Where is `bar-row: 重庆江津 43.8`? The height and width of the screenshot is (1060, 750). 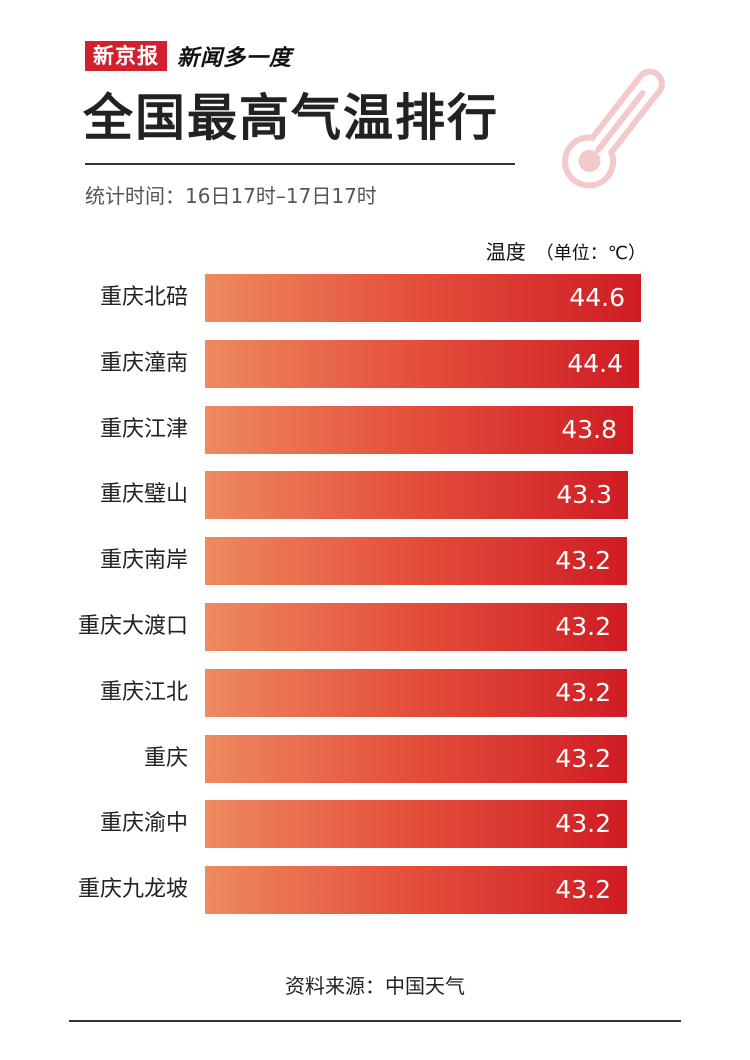 bar-row: 重庆江津 43.8 is located at coordinates (375, 429).